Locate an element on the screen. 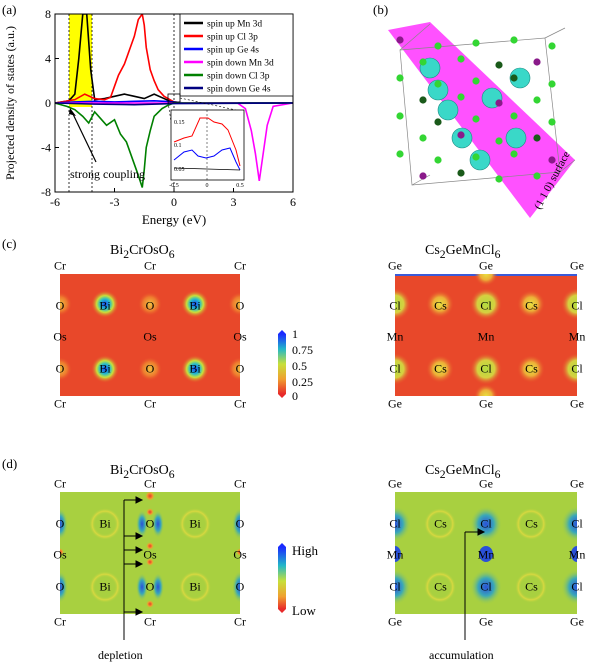 Image resolution: width=600 pixels, height=663 pixels. series-line-spin-down-ge-4s is located at coordinates (174, 104).